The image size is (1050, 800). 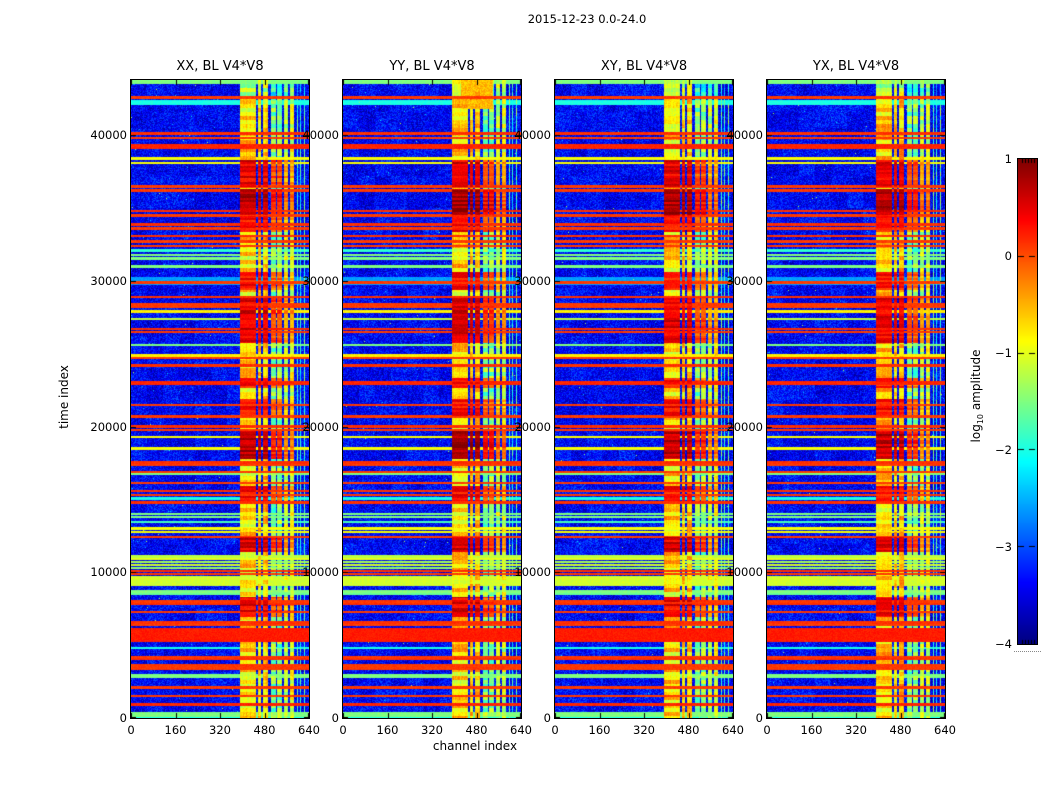 I want to click on x-axis-label: channel index, so click(x=475, y=746).